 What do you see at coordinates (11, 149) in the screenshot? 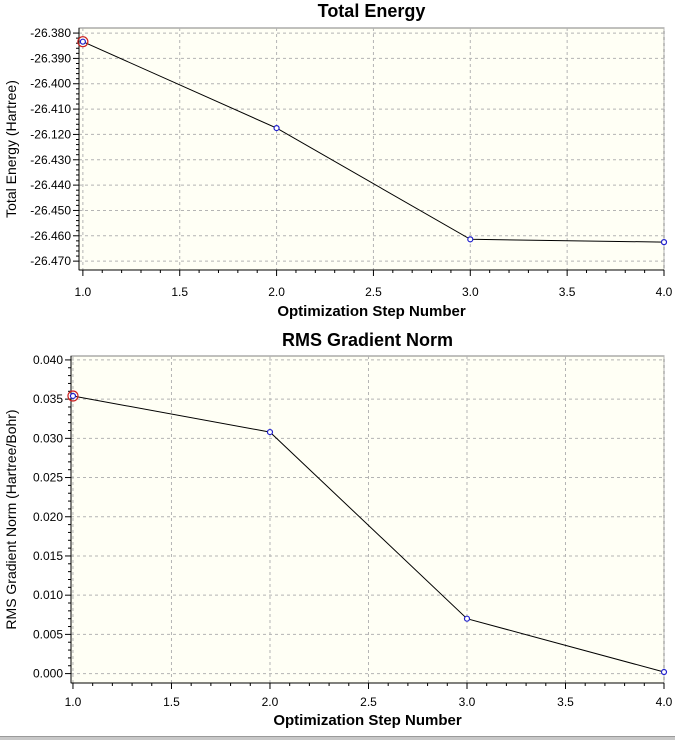
I see `y-axis-label: Total Energy (Hartree)` at bounding box center [11, 149].